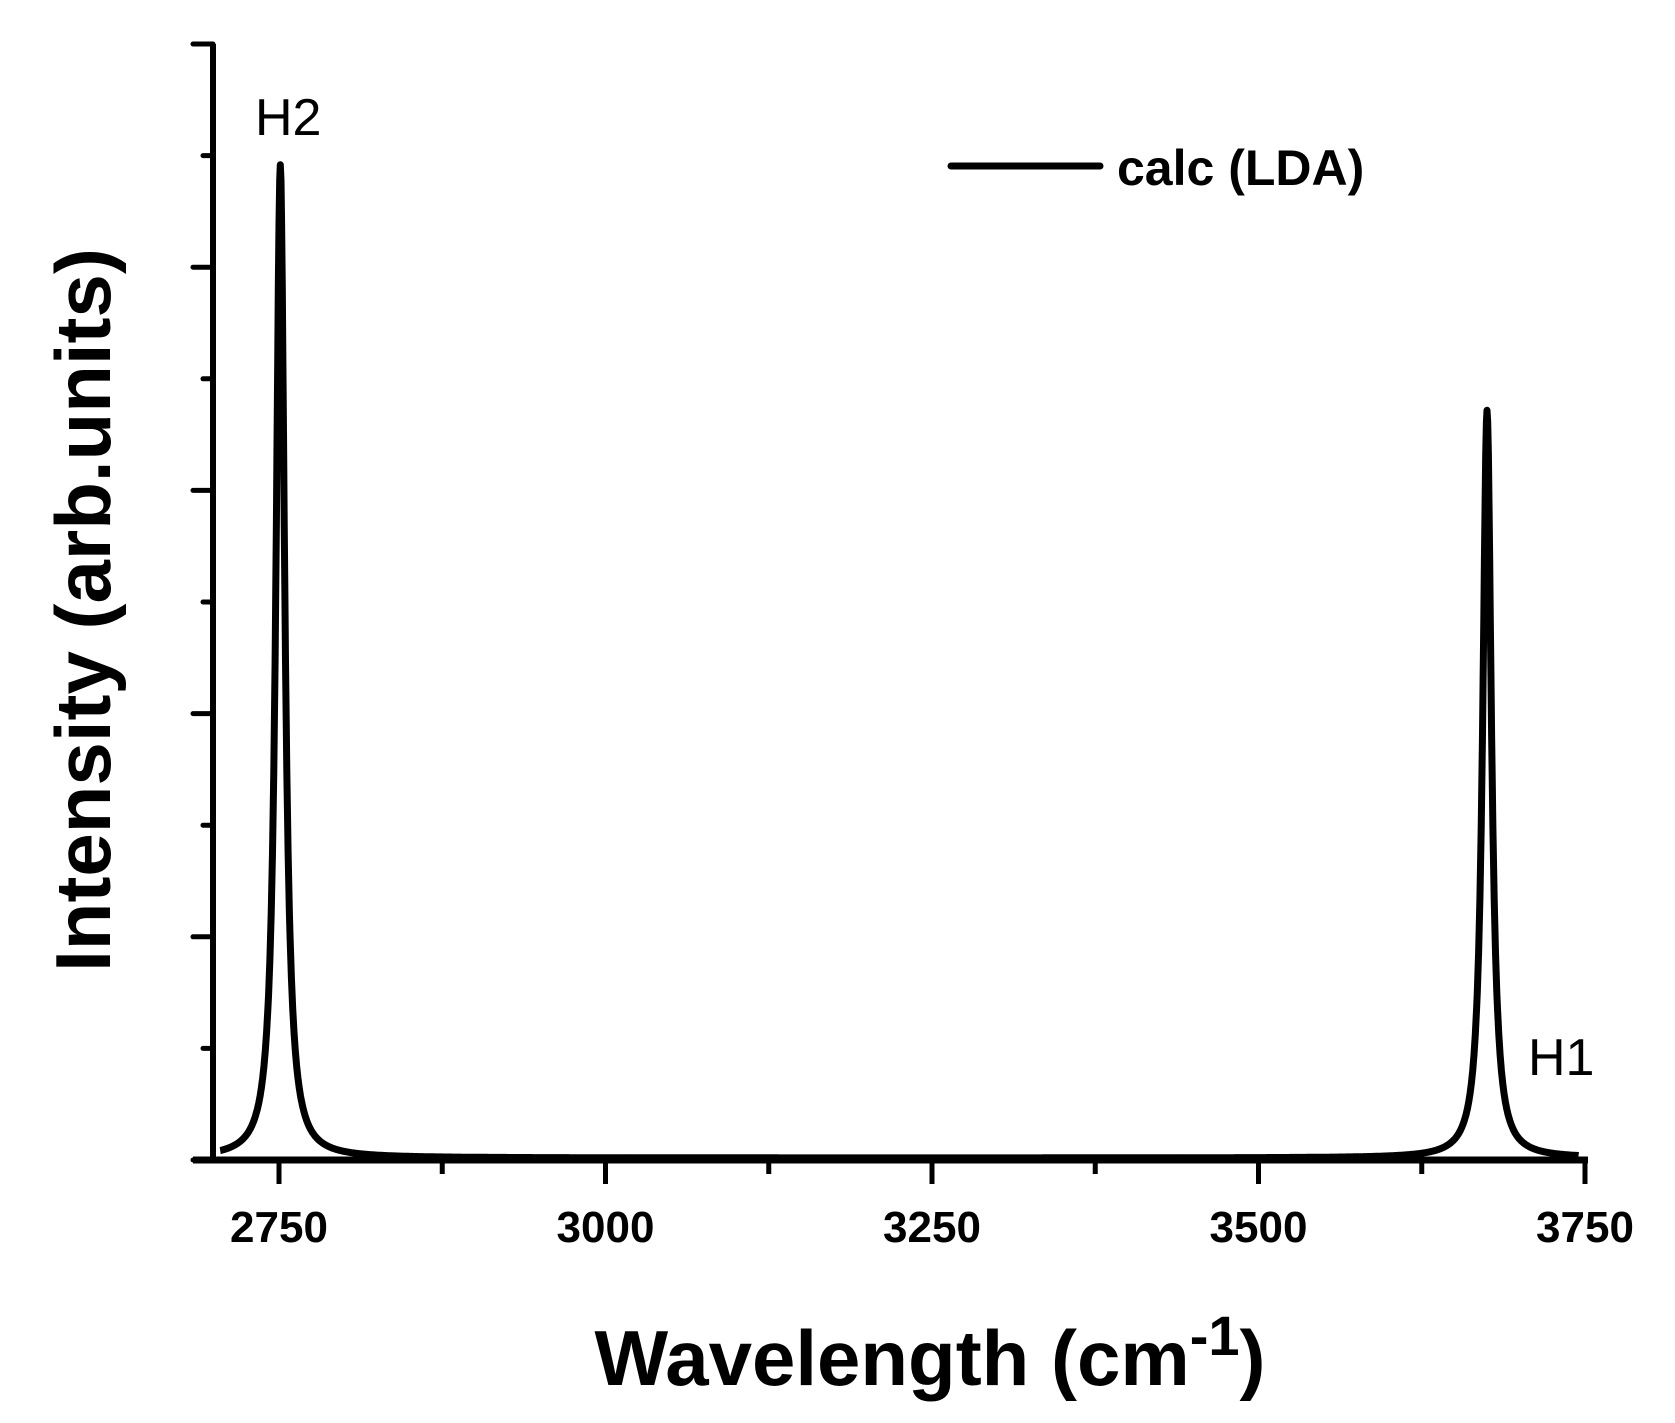  What do you see at coordinates (1561, 1058) in the screenshot?
I see `peak-label-h1: H1` at bounding box center [1561, 1058].